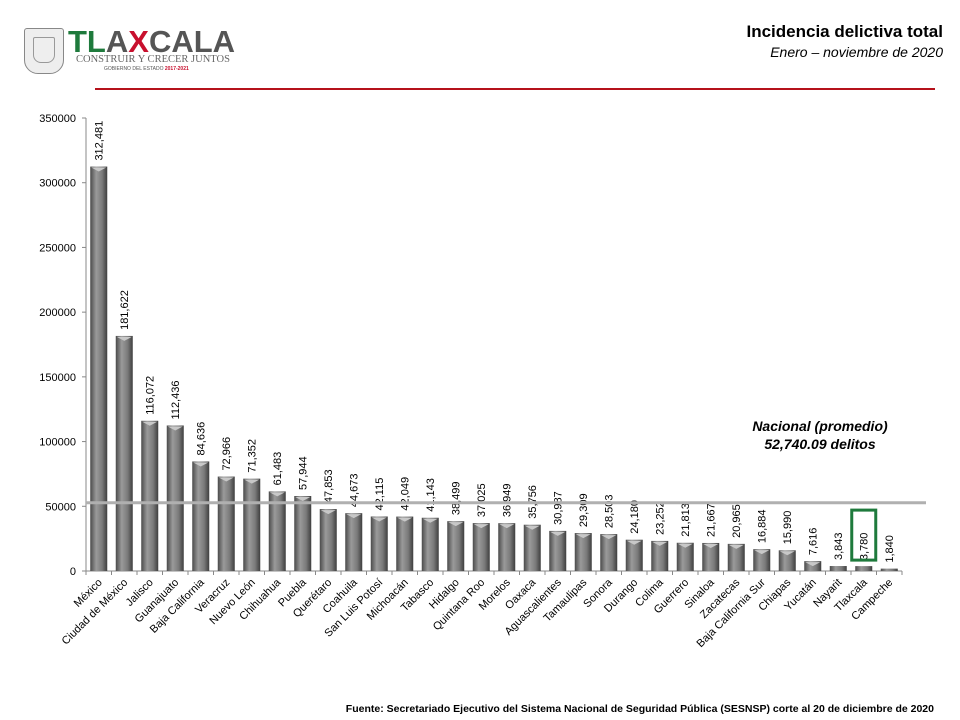 The width and height of the screenshot is (960, 720). I want to click on data-label: 72,966, so click(227, 454).